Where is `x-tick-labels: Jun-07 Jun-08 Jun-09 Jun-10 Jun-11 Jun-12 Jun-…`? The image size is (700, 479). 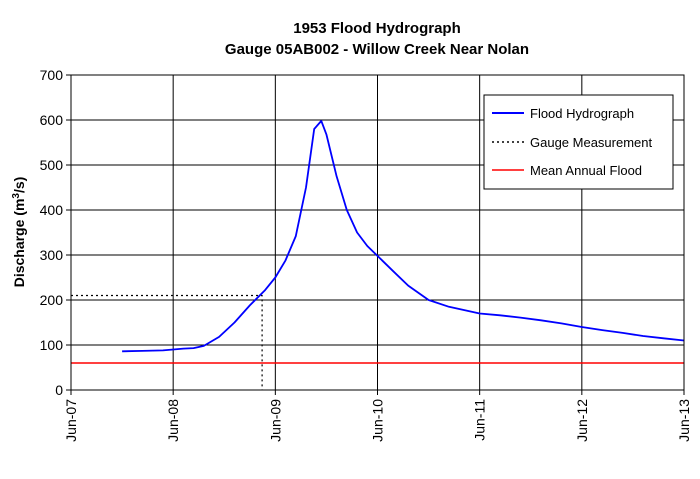 x-tick-labels: Jun-07 Jun-08 Jun-09 Jun-10 Jun-11 Jun-12 Jun-… is located at coordinates (377, 420).